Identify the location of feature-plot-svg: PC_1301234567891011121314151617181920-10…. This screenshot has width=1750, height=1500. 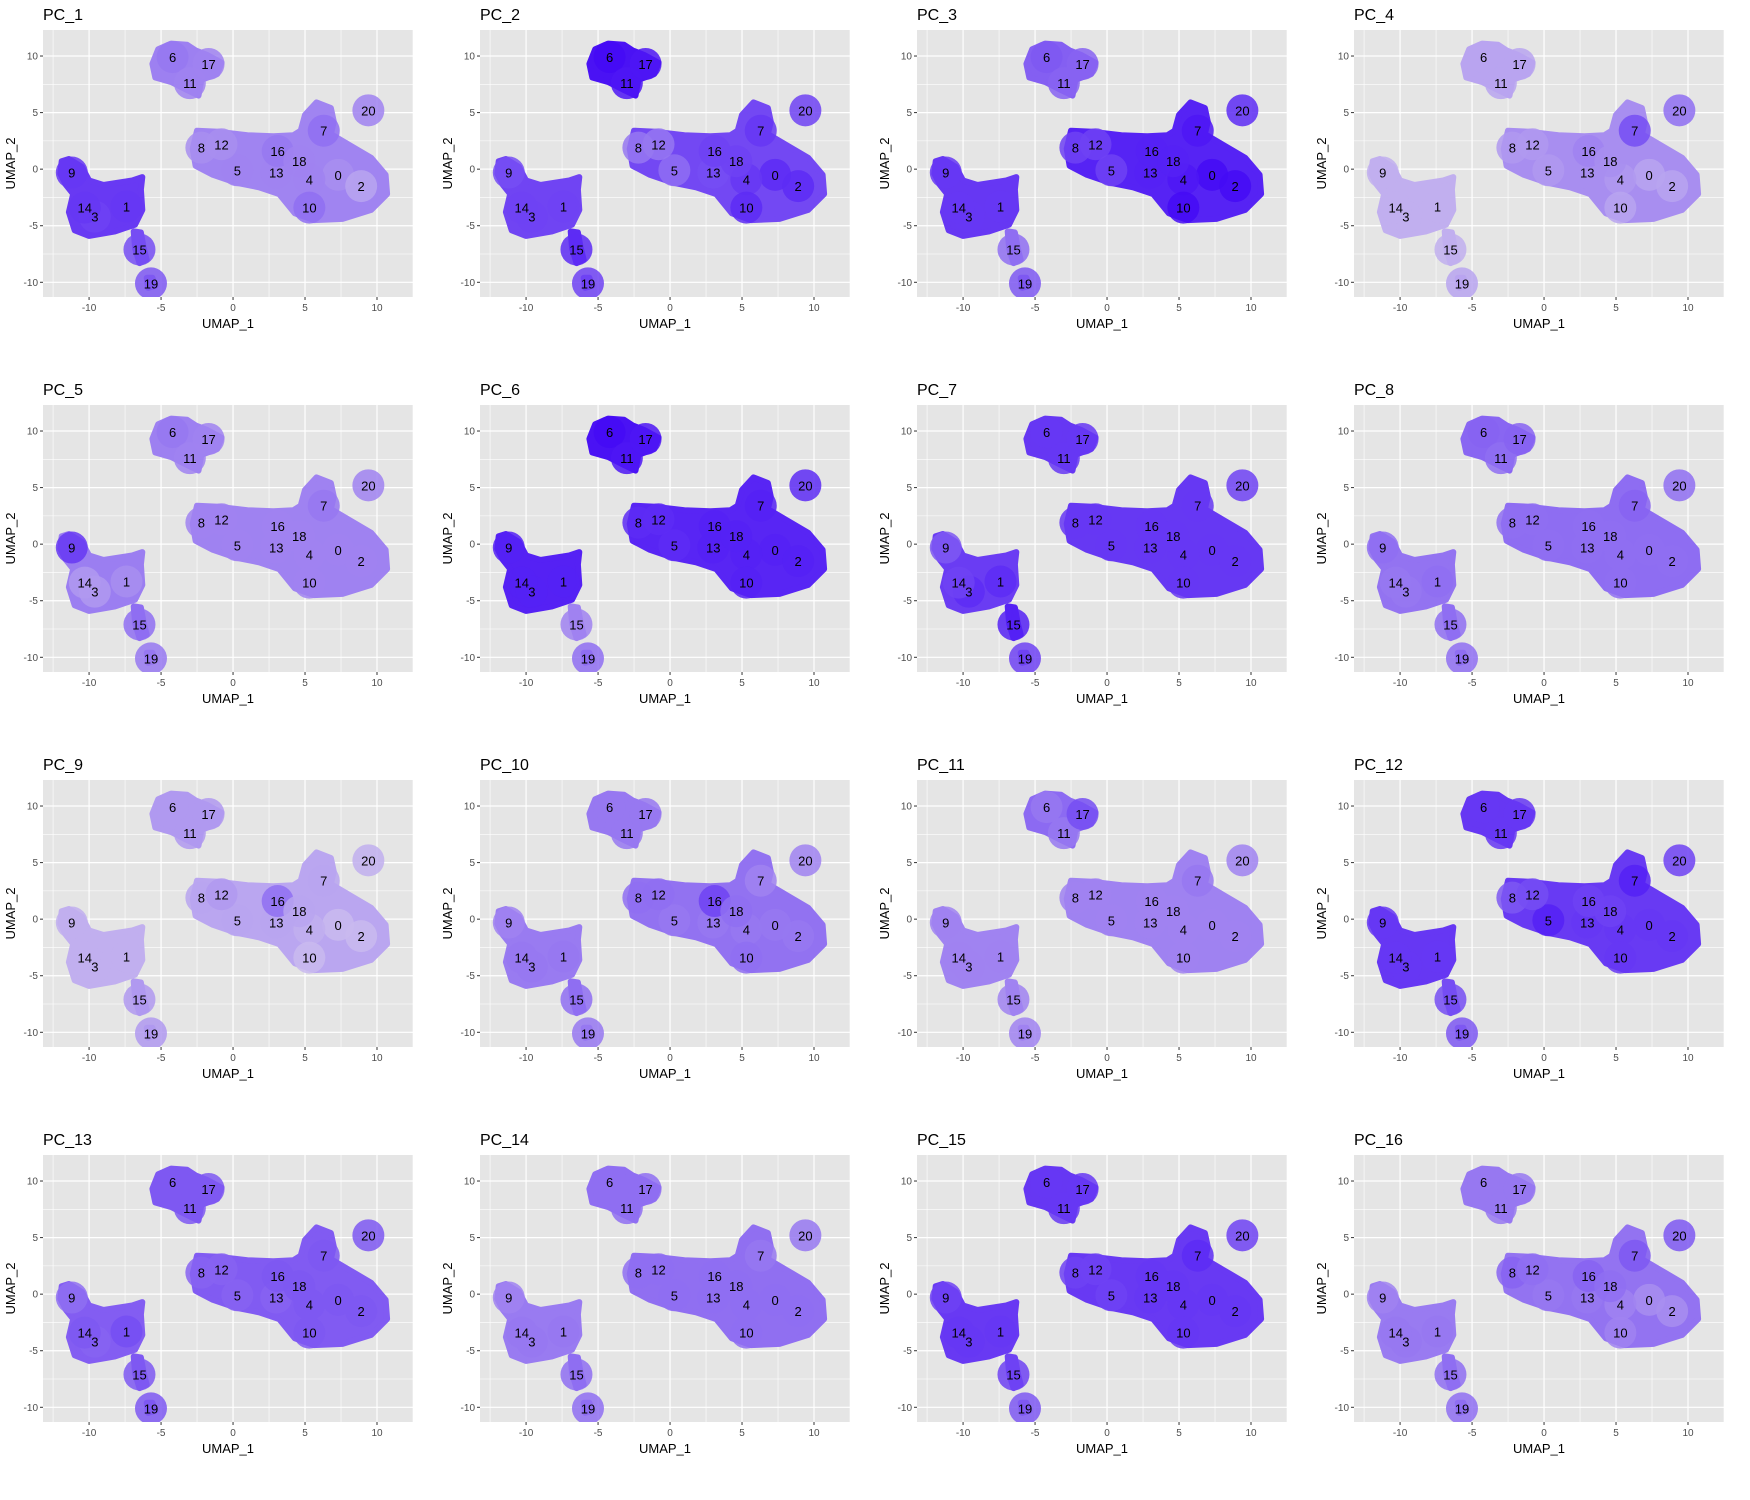
(208, 1294).